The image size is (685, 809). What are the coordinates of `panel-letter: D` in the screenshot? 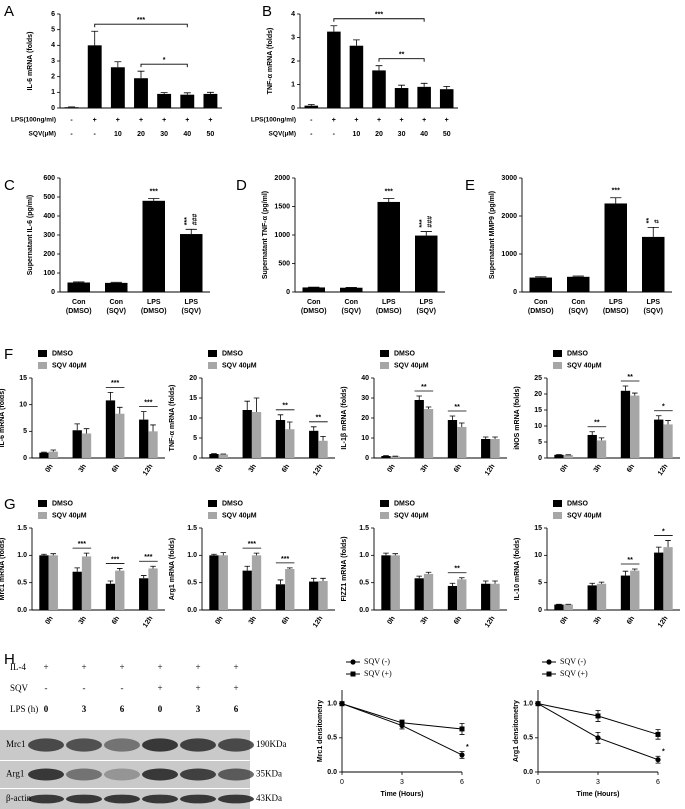 It's located at (241, 185).